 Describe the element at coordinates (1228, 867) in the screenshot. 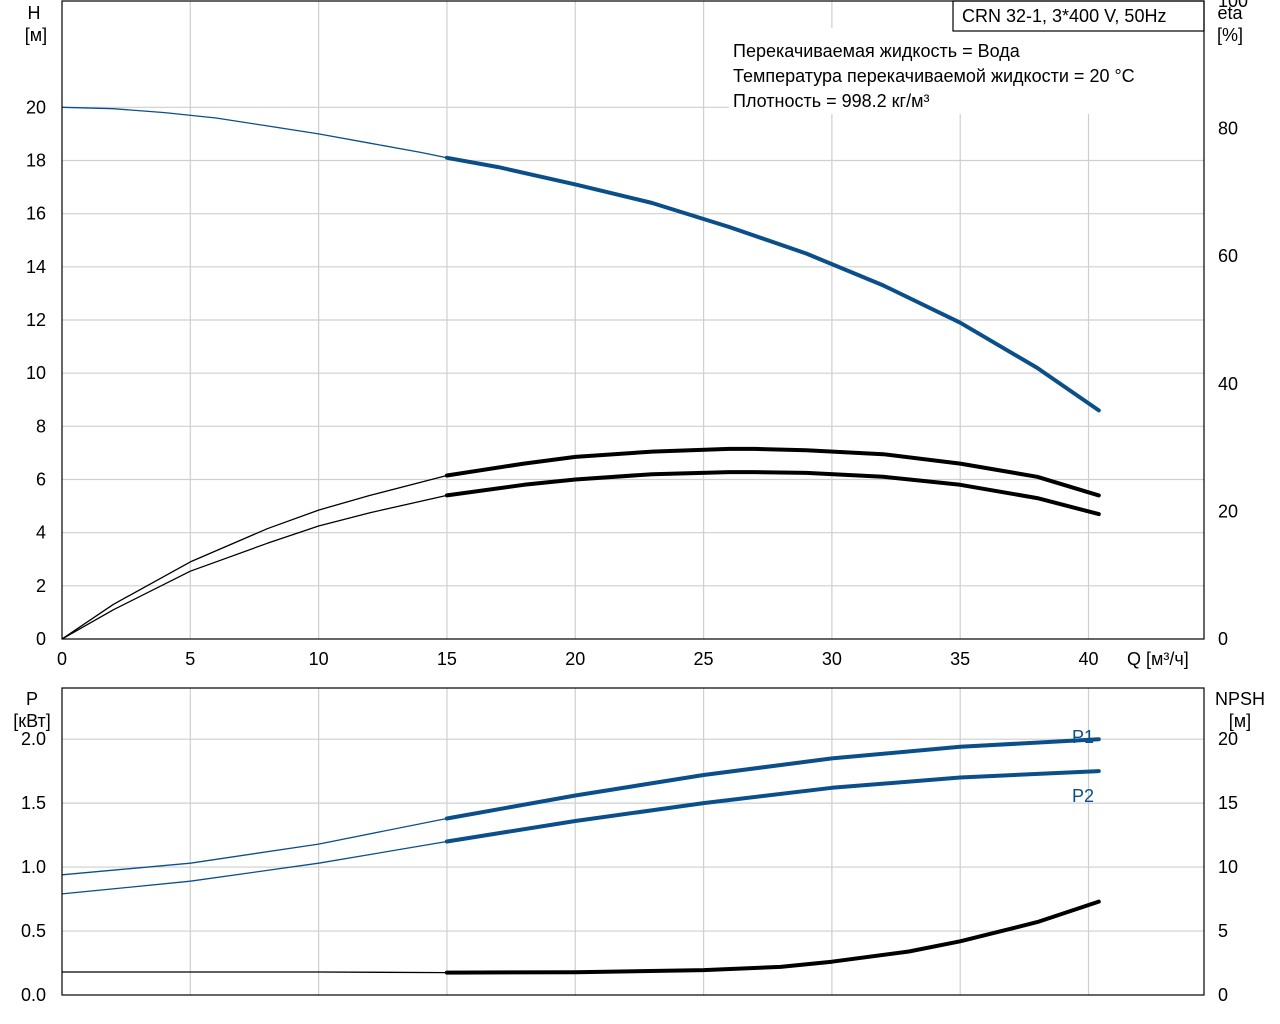

I see `bottom-right-tick-label: 10` at that location.